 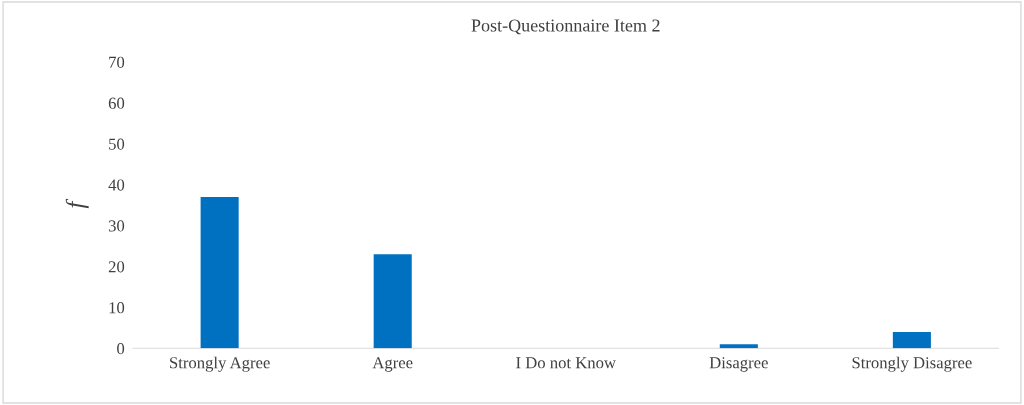 What do you see at coordinates (117, 144) in the screenshot?
I see `y-tick-label: 50` at bounding box center [117, 144].